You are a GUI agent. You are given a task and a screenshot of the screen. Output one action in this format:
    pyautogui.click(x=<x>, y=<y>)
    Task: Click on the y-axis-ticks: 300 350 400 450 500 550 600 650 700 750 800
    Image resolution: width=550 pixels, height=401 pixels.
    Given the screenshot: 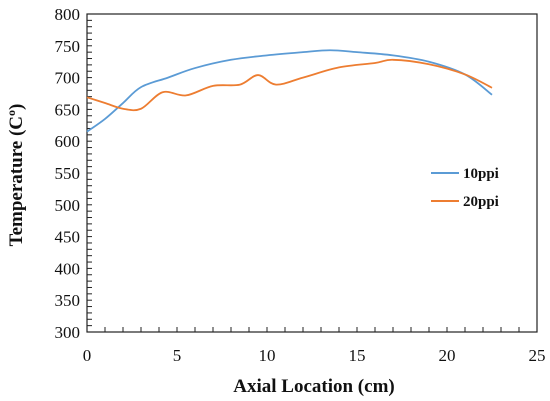 What is the action you would take?
    pyautogui.click(x=68, y=173)
    